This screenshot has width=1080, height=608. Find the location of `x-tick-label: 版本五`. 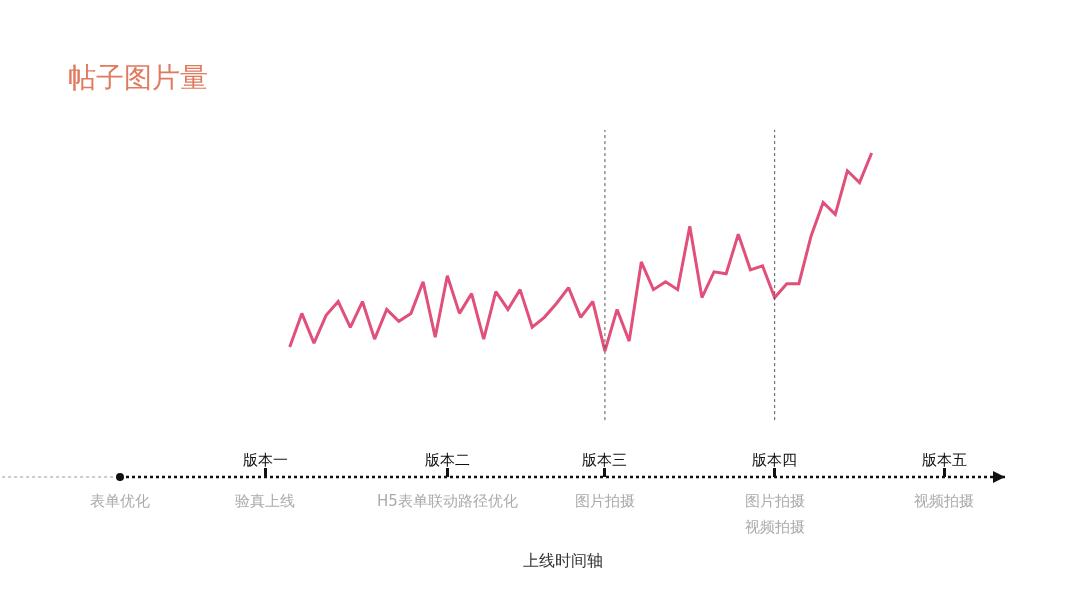

x-tick-label: 版本五 is located at coordinates (944, 460).